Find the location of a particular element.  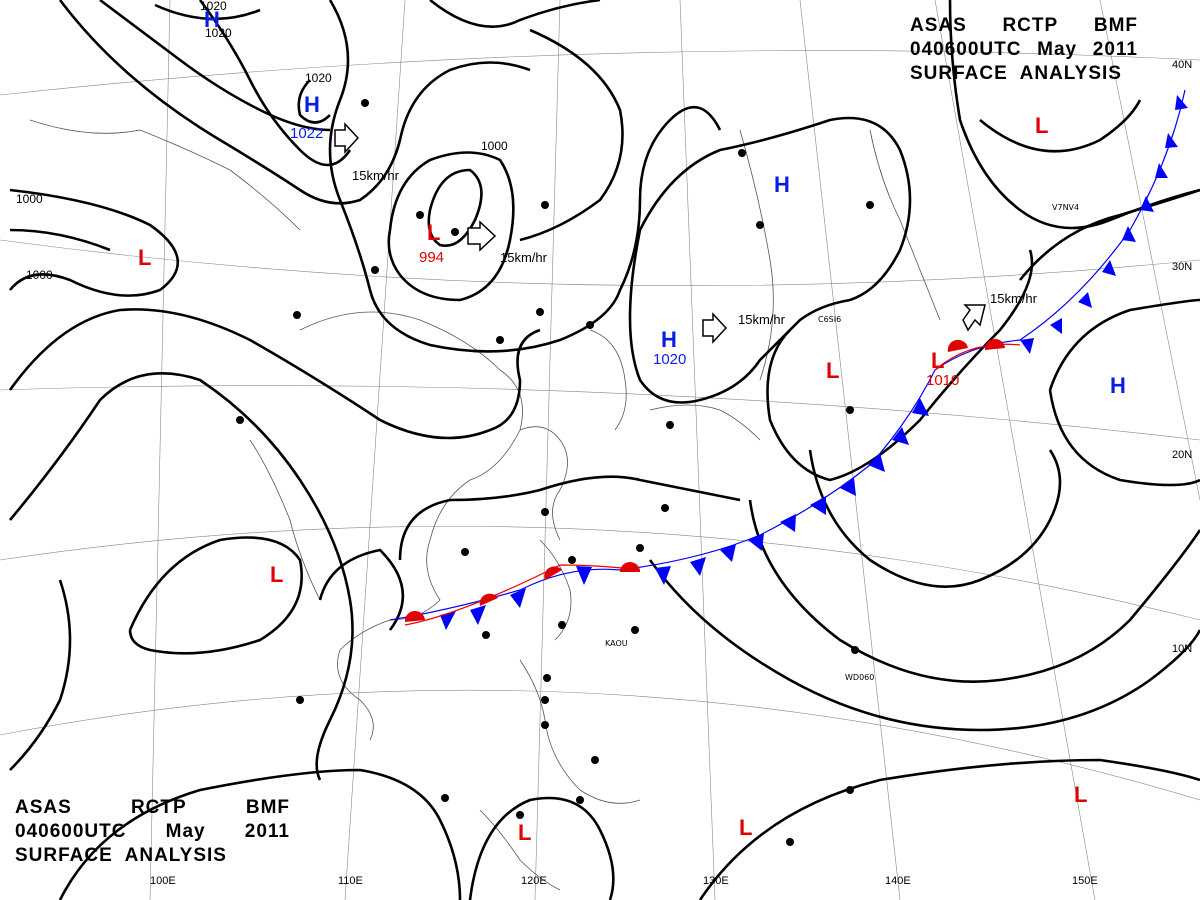

lon-label-120e: 120E is located at coordinates (534, 881).